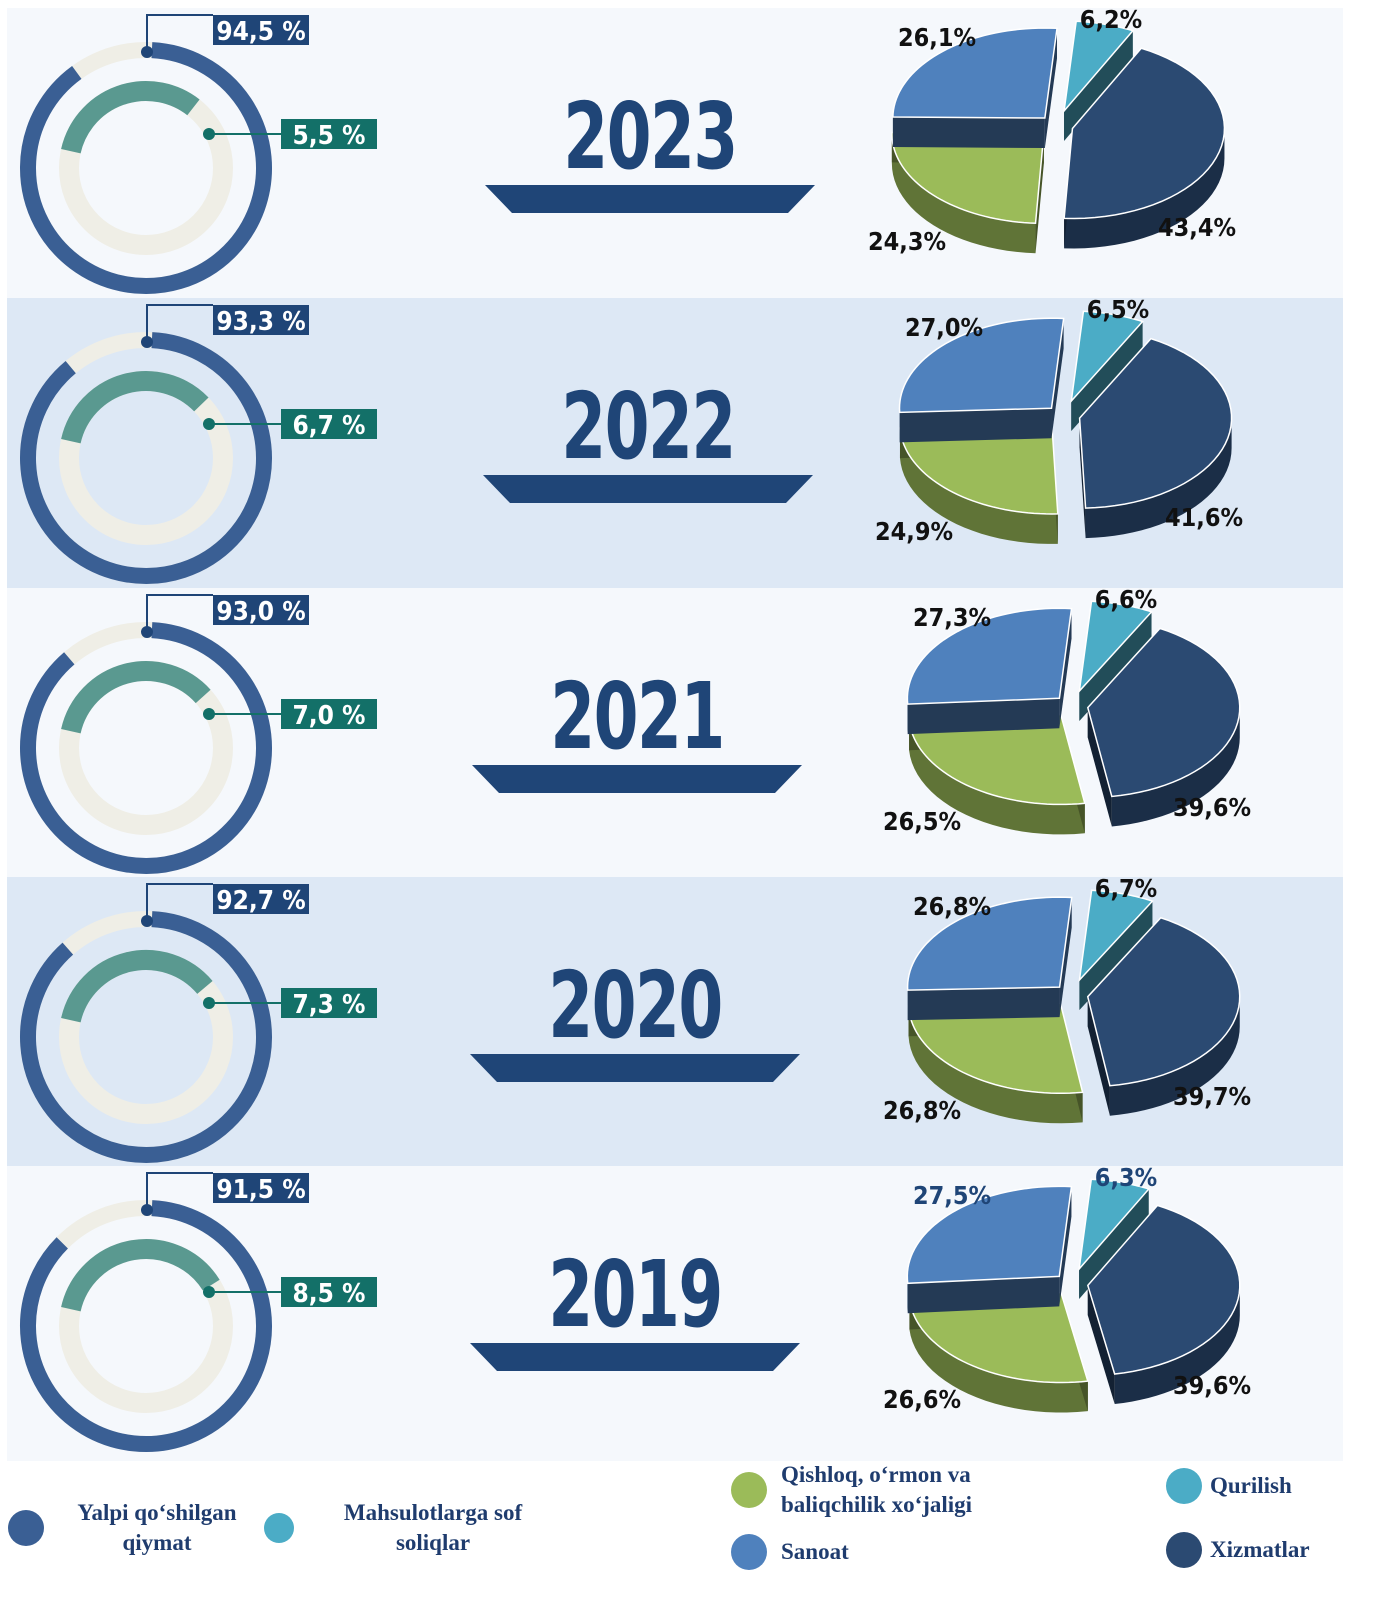 Image resolution: width=1373 pixels, height=1605 pixels. I want to click on taxes-value-label: 5,5 %, so click(328, 136).